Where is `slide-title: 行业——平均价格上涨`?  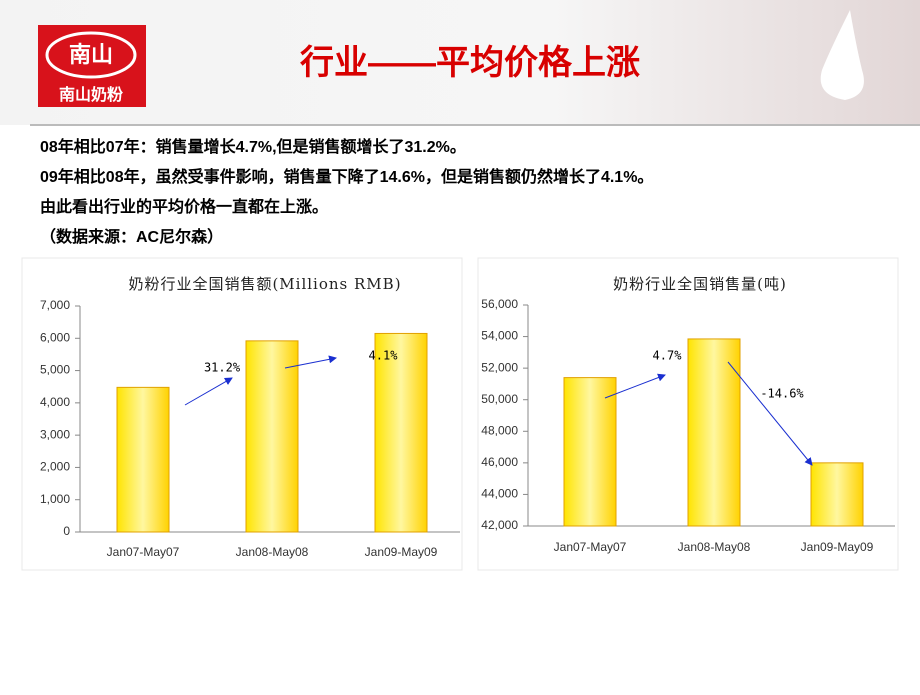 slide-title: 行业——平均价格上涨 is located at coordinates (470, 63).